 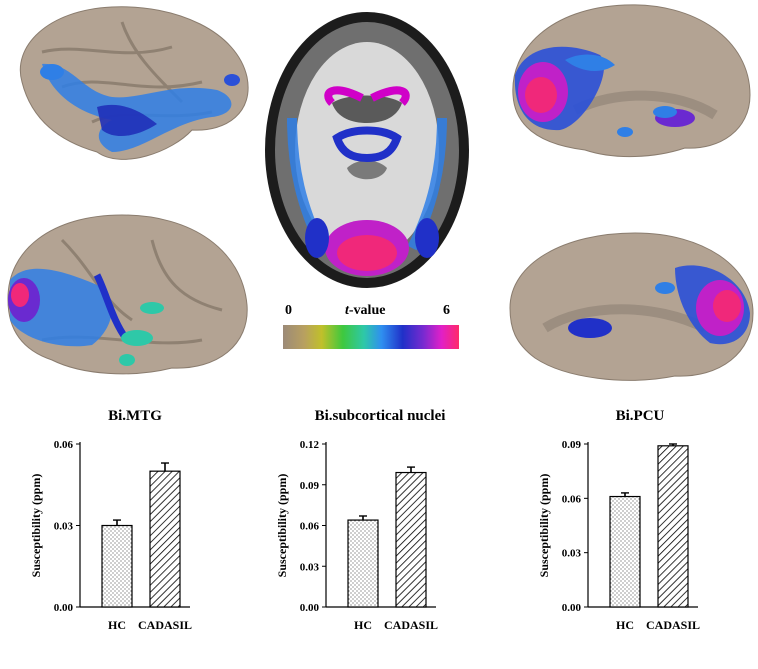 I want to click on colorbar-min-label: 0, so click(x=288, y=310).